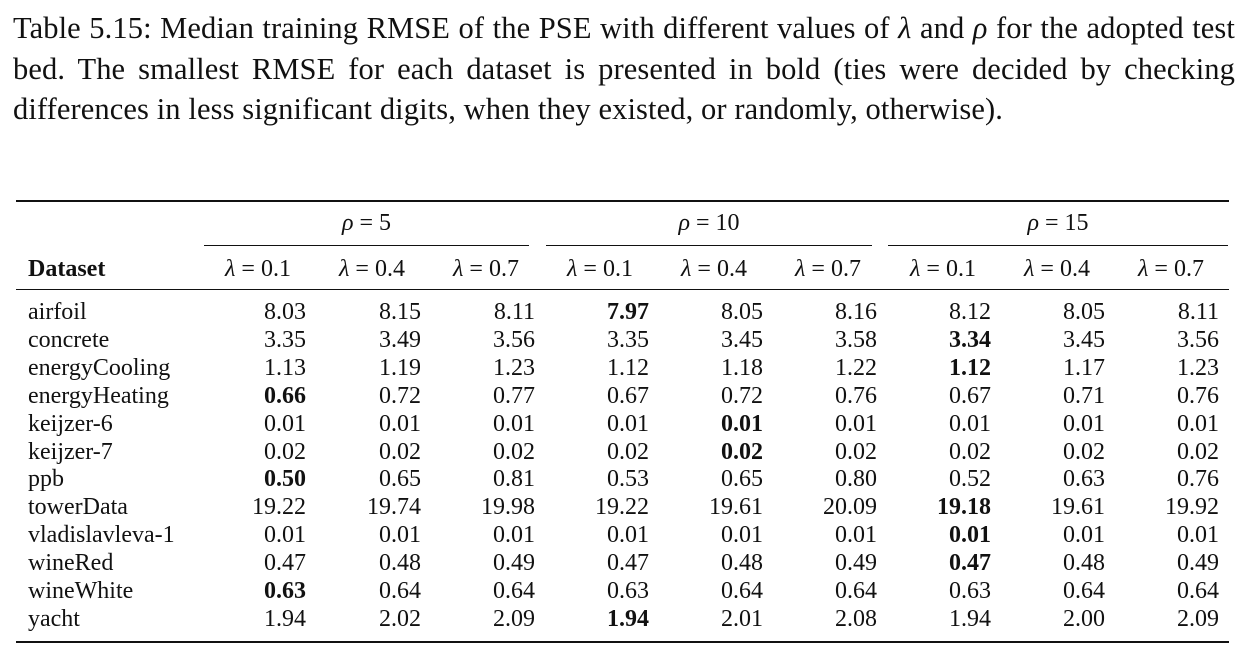 The height and width of the screenshot is (653, 1245). What do you see at coordinates (69, 339) in the screenshot?
I see `dataset-name: concrete` at bounding box center [69, 339].